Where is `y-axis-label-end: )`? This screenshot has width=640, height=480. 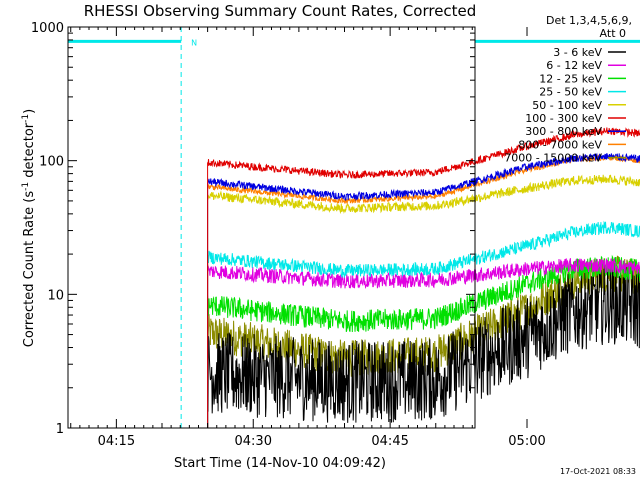
y-axis-label-end: ) is located at coordinates (29, 111).